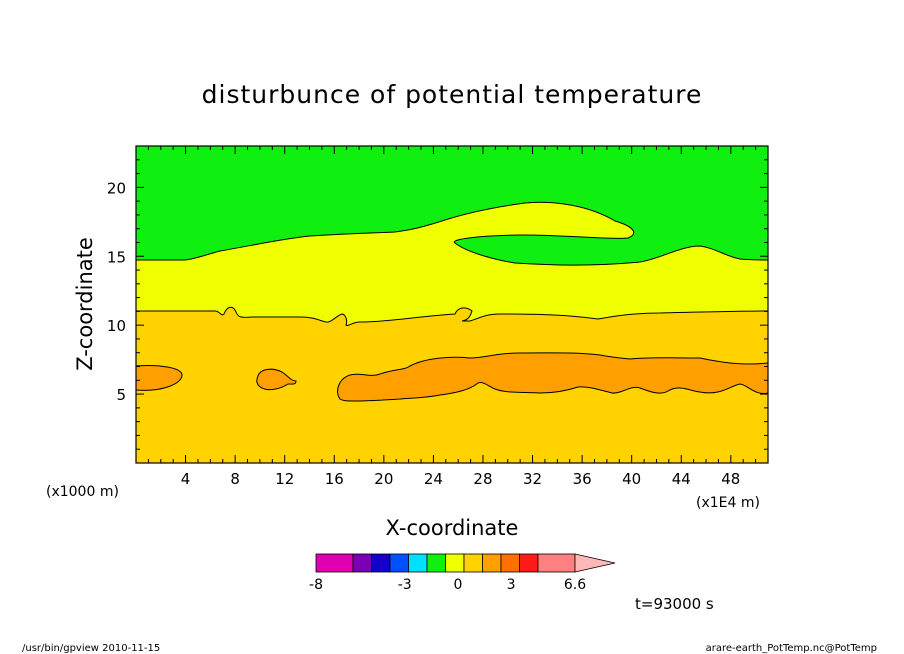 The height and width of the screenshot is (654, 904). What do you see at coordinates (82, 492) in the screenshot?
I see `x-unit-left: (x1000 m)` at bounding box center [82, 492].